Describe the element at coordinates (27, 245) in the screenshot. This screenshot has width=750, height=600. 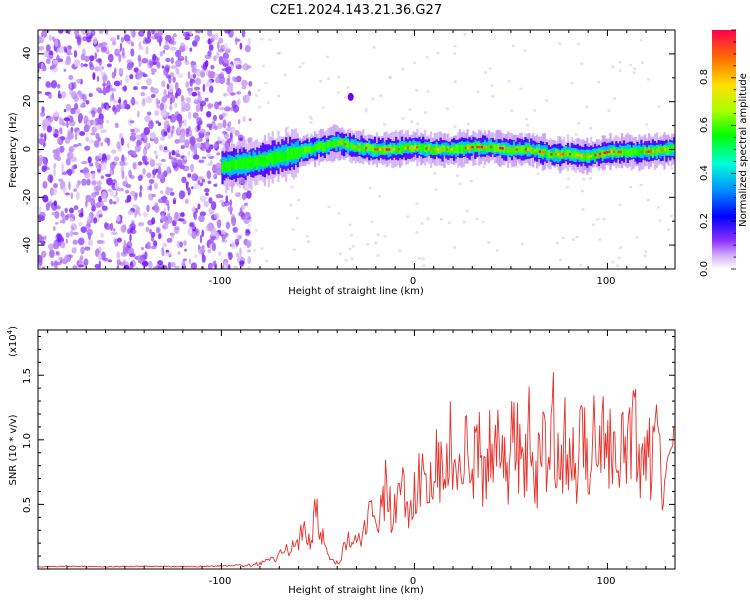
I see `spectrogram-y-tick-label: -40` at that location.